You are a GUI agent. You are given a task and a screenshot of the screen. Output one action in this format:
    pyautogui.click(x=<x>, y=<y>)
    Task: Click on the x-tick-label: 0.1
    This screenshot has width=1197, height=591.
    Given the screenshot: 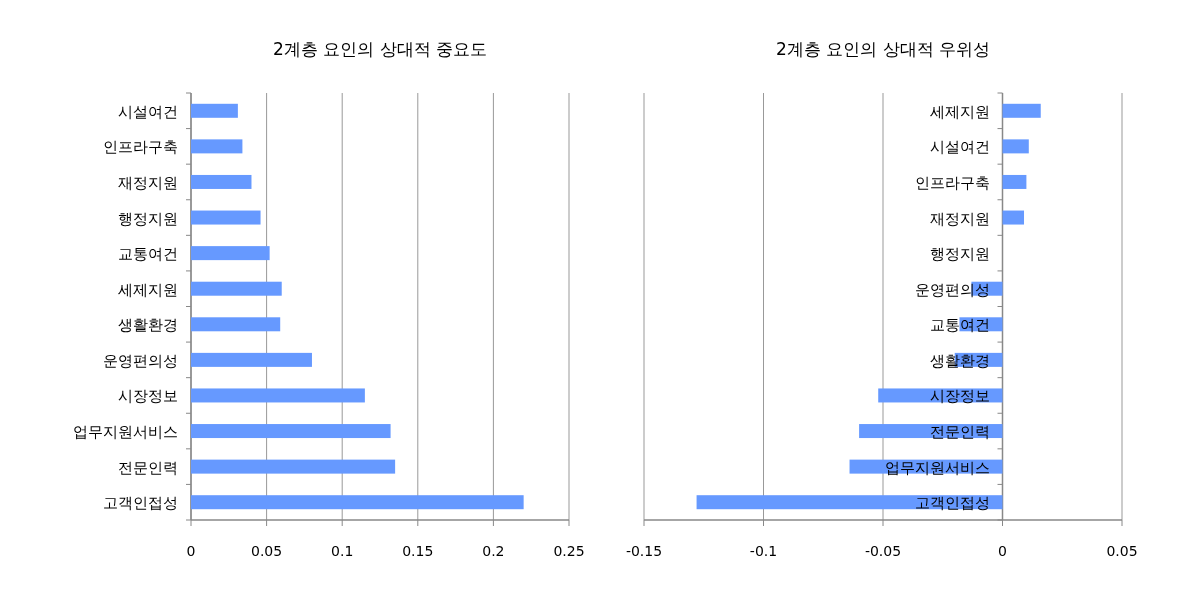 What is the action you would take?
    pyautogui.click(x=342, y=551)
    